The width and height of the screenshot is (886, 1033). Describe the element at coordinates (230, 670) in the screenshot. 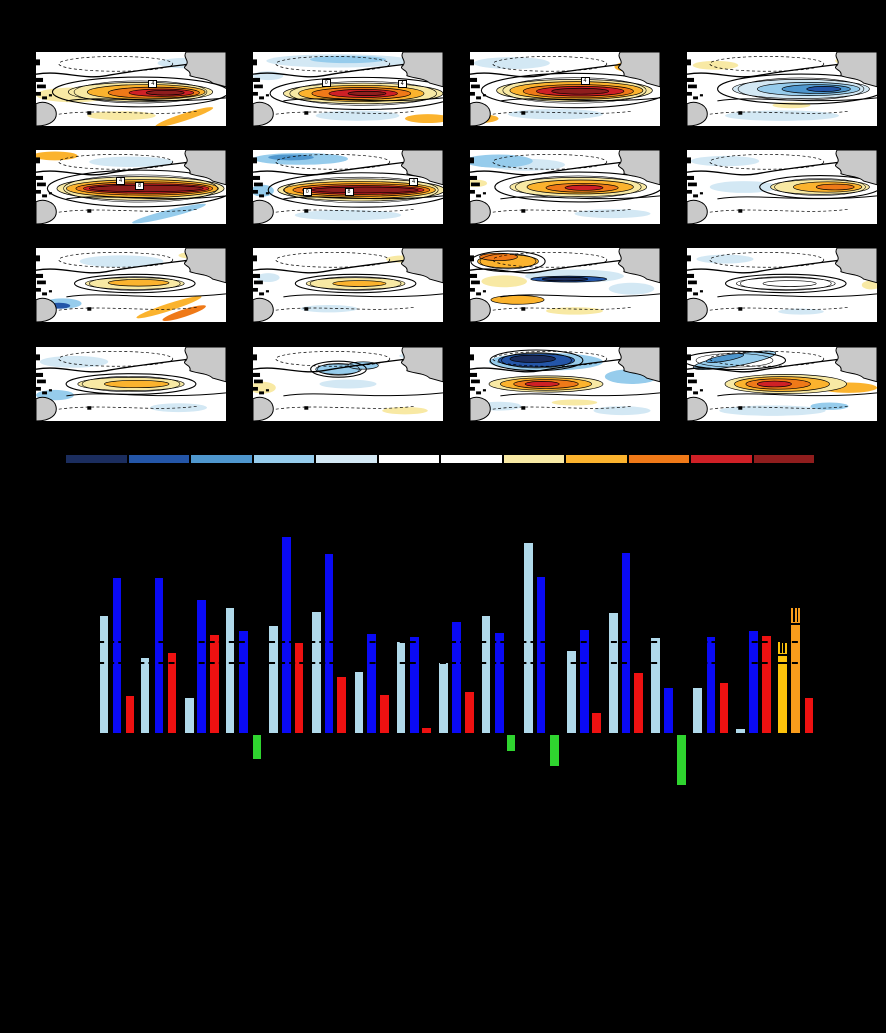

I see `bar-g4-lightblue` at that location.